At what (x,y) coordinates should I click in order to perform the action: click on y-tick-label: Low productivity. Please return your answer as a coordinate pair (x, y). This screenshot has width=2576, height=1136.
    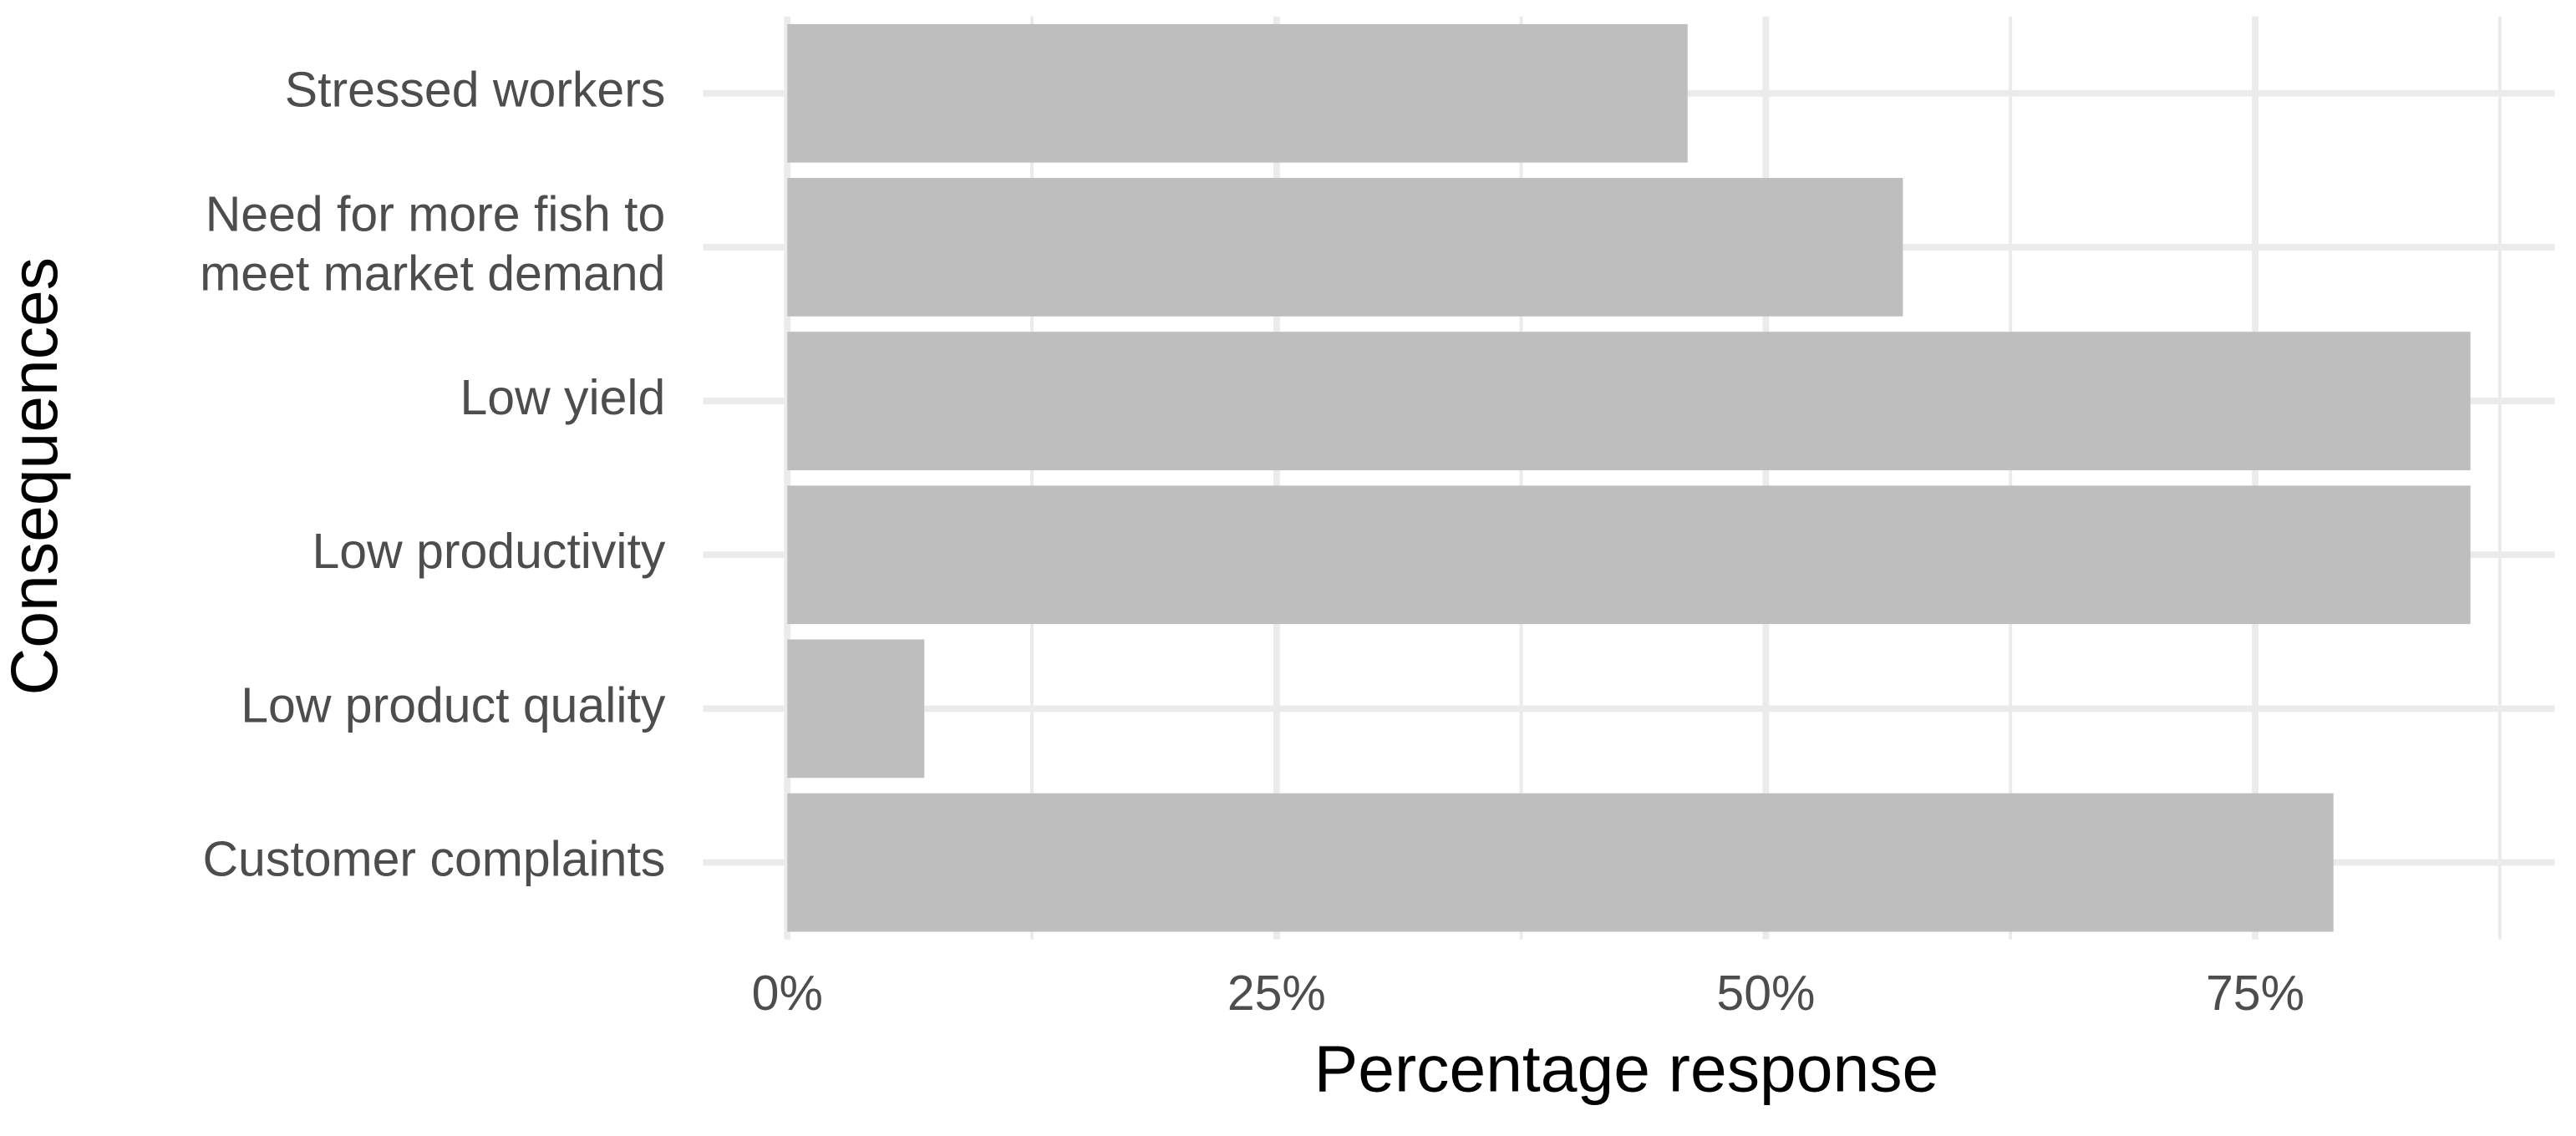
    Looking at the image, I should click on (489, 552).